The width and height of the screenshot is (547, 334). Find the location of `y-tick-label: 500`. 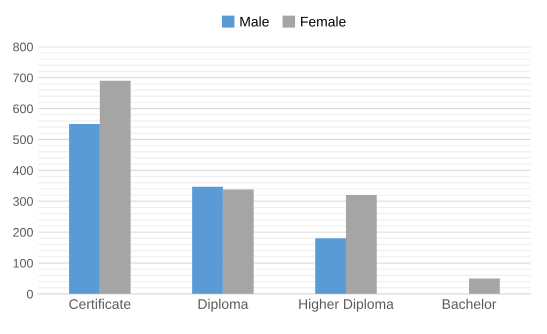

y-tick-label: 500 is located at coordinates (23, 139).